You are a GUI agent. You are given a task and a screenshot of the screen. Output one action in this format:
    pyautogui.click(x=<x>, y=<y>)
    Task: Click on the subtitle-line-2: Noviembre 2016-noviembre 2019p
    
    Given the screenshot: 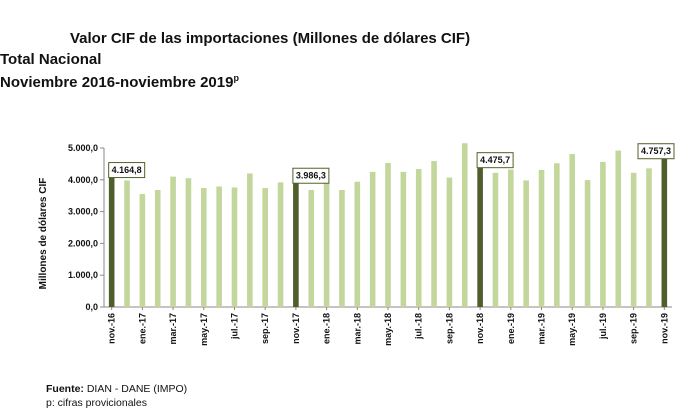 What is the action you would take?
    pyautogui.click(x=119, y=80)
    